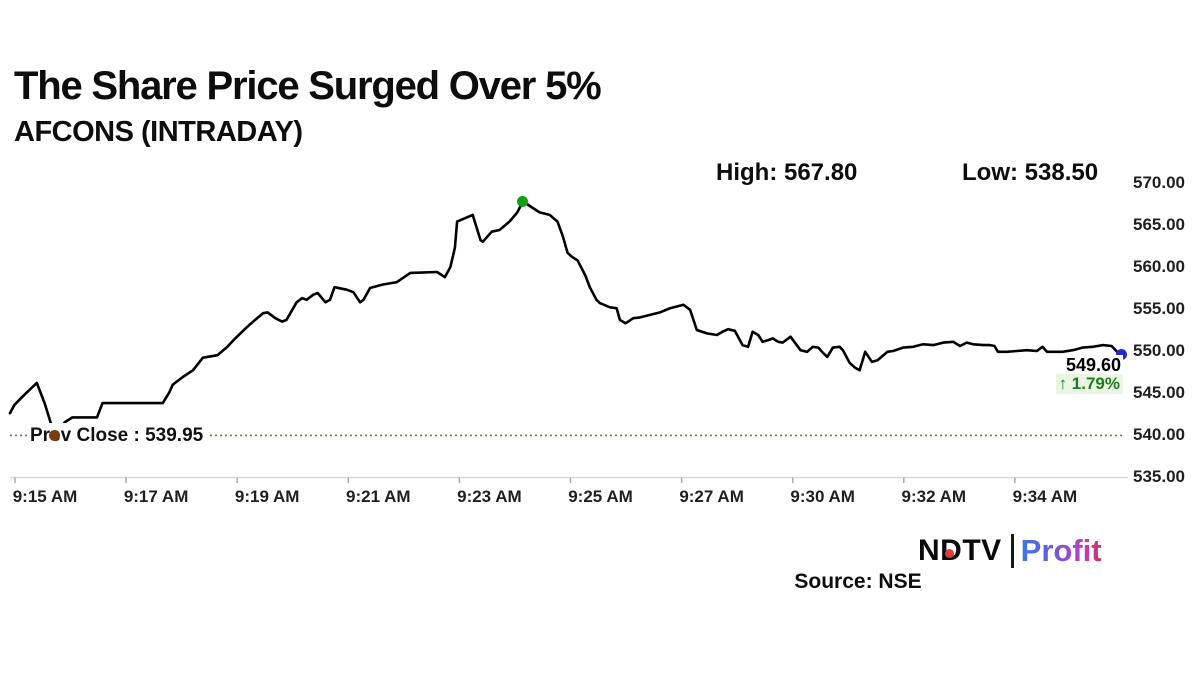  I want to click on logo-separator, so click(1012, 551).